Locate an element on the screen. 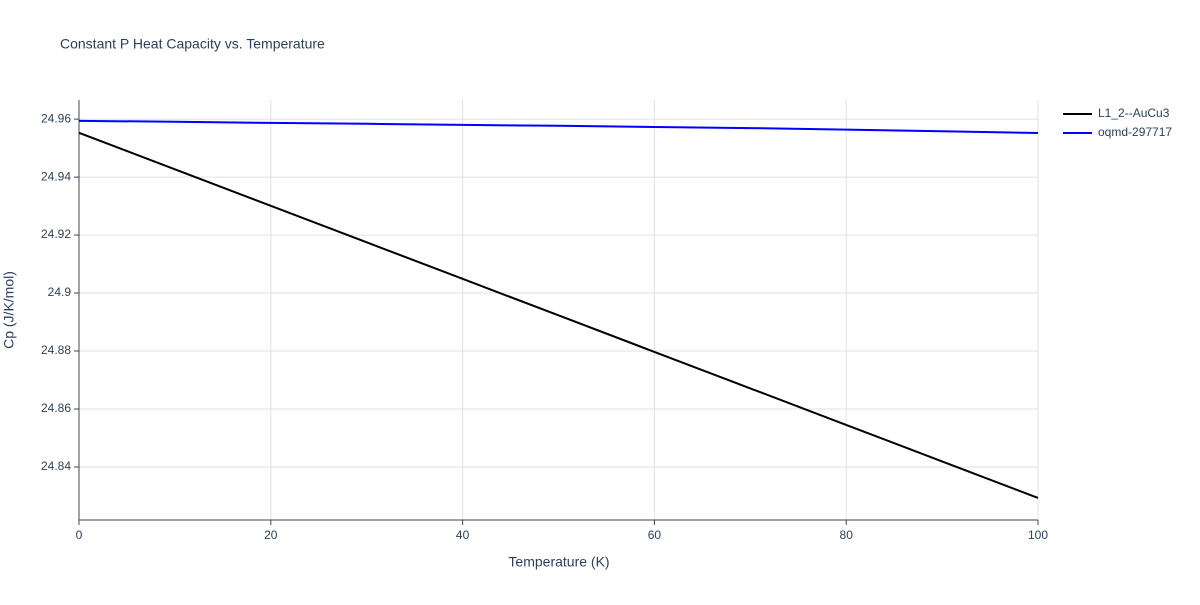 Image resolution: width=1200 pixels, height=605 pixels. y-tick-label: 24.88 is located at coordinates (56, 350).